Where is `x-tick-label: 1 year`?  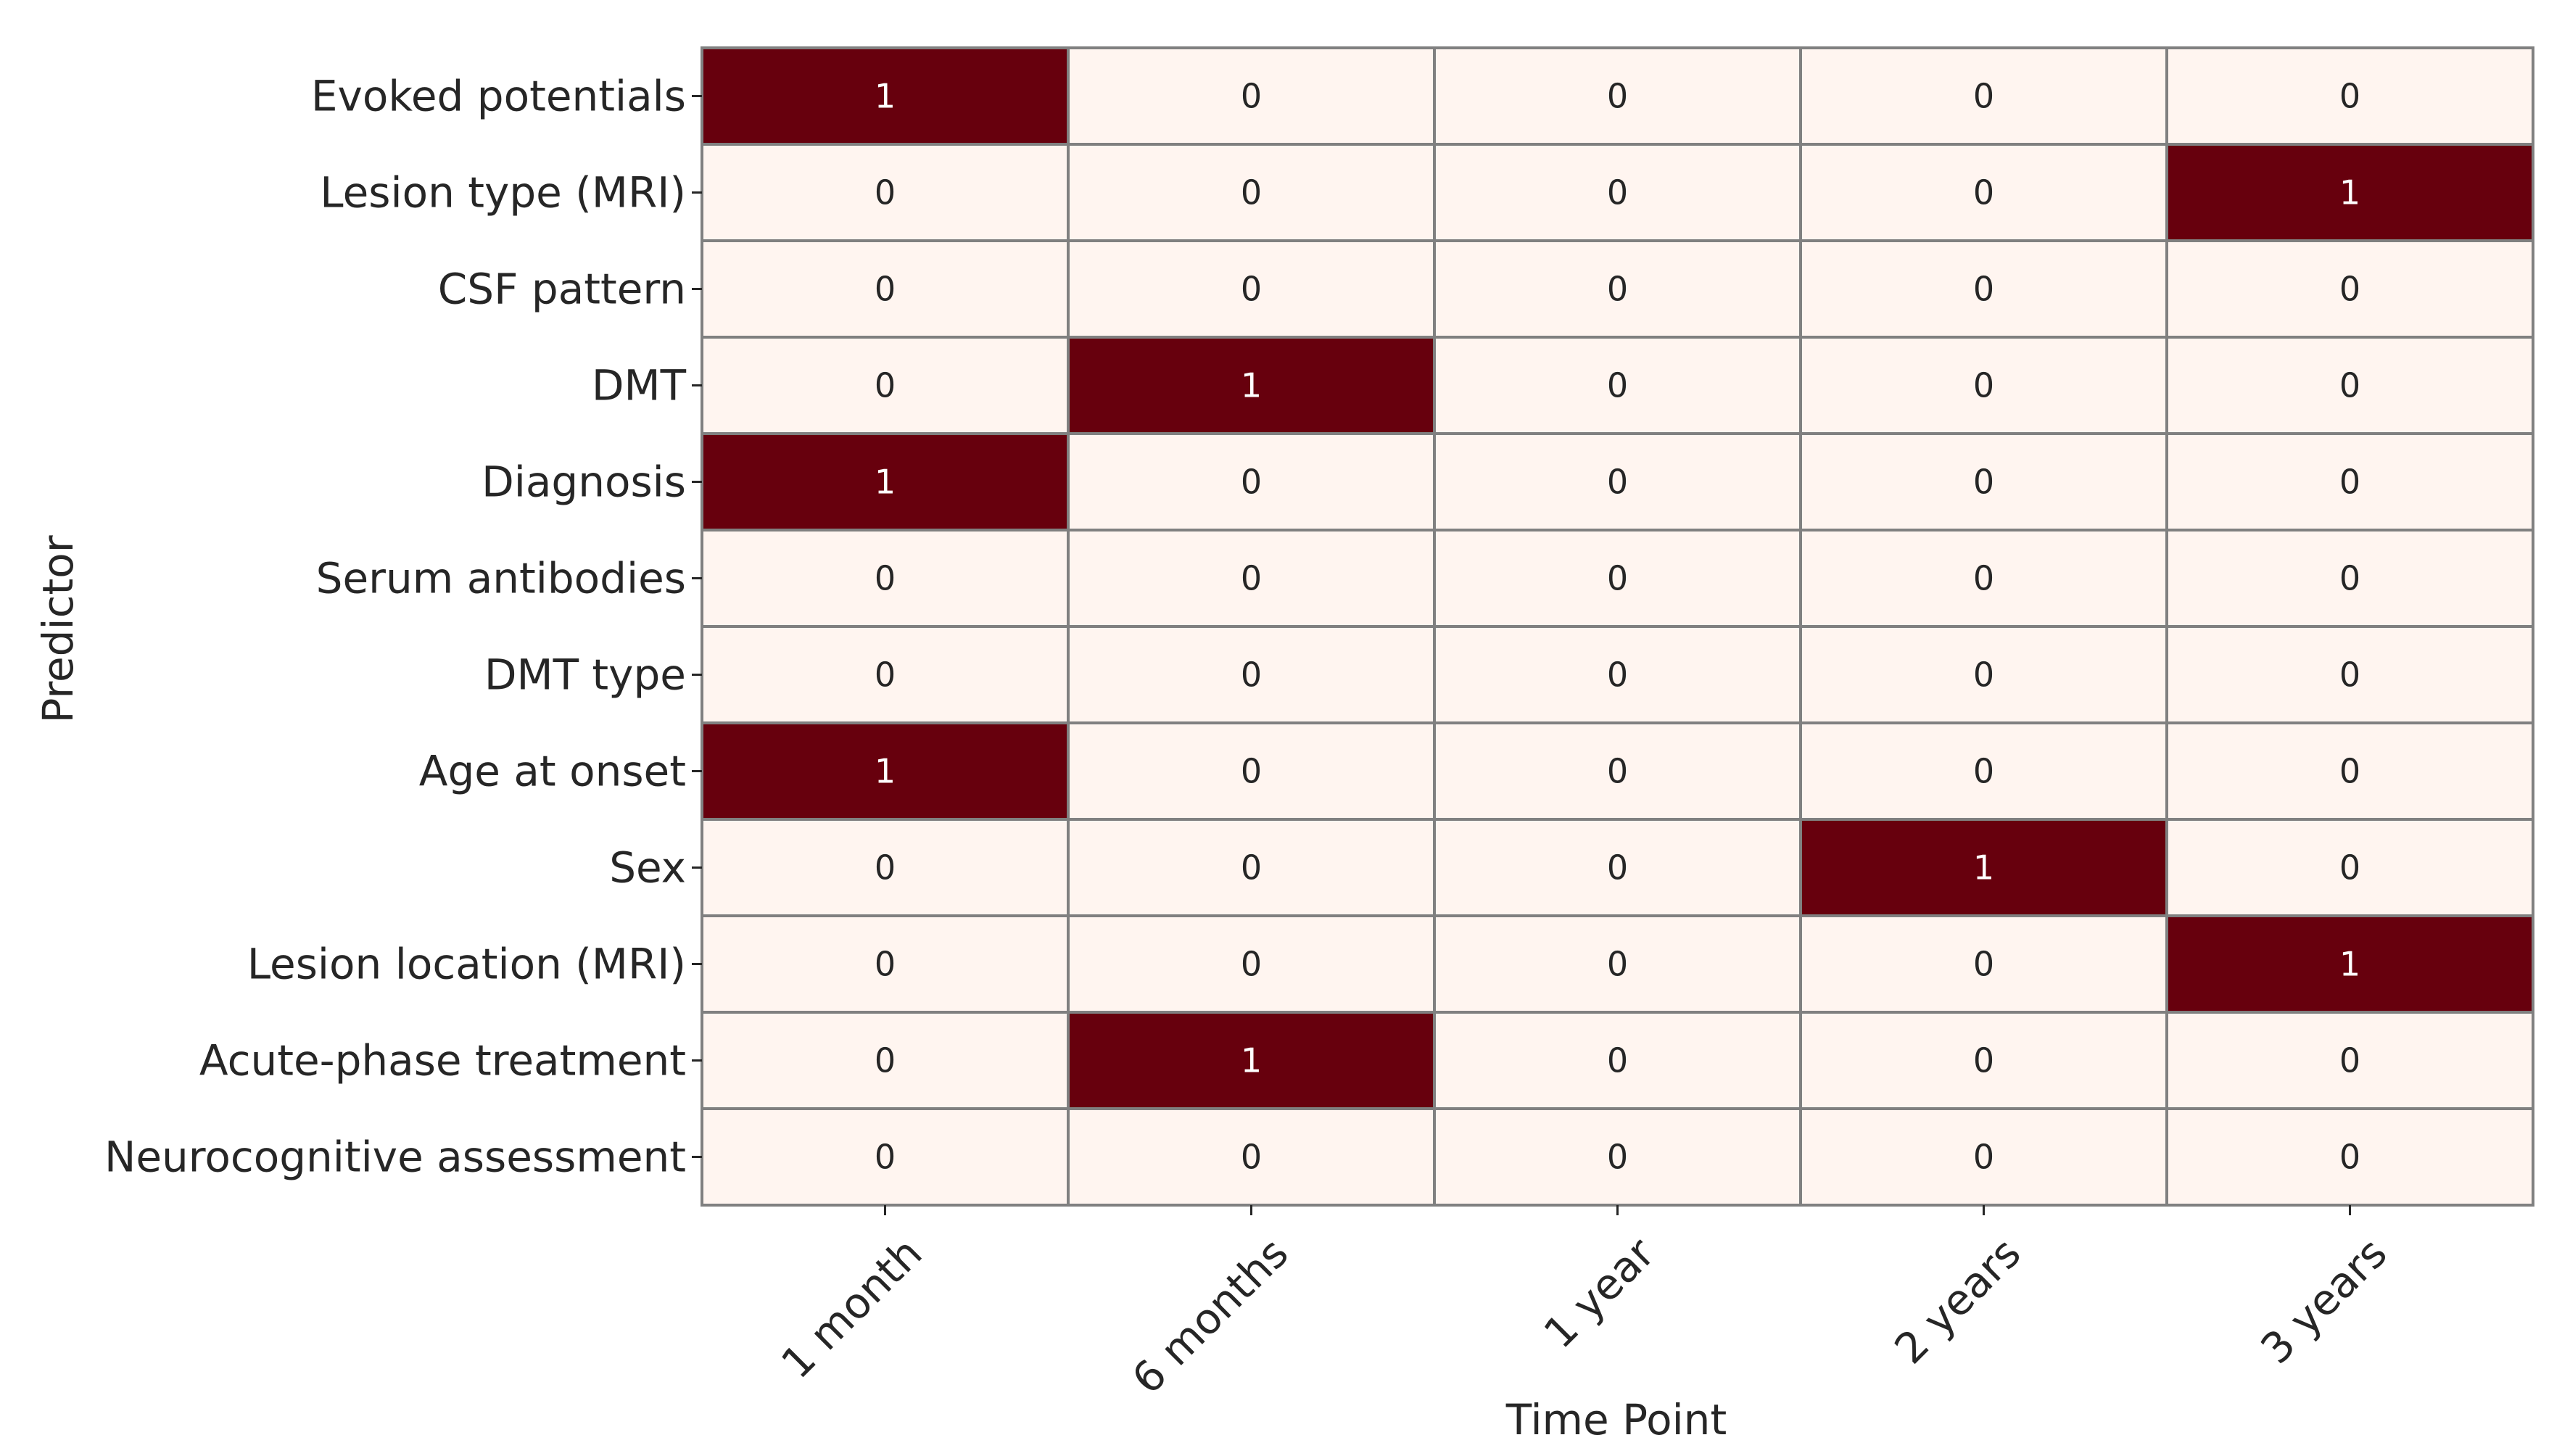
x-tick-label: 1 year is located at coordinates (1599, 1293).